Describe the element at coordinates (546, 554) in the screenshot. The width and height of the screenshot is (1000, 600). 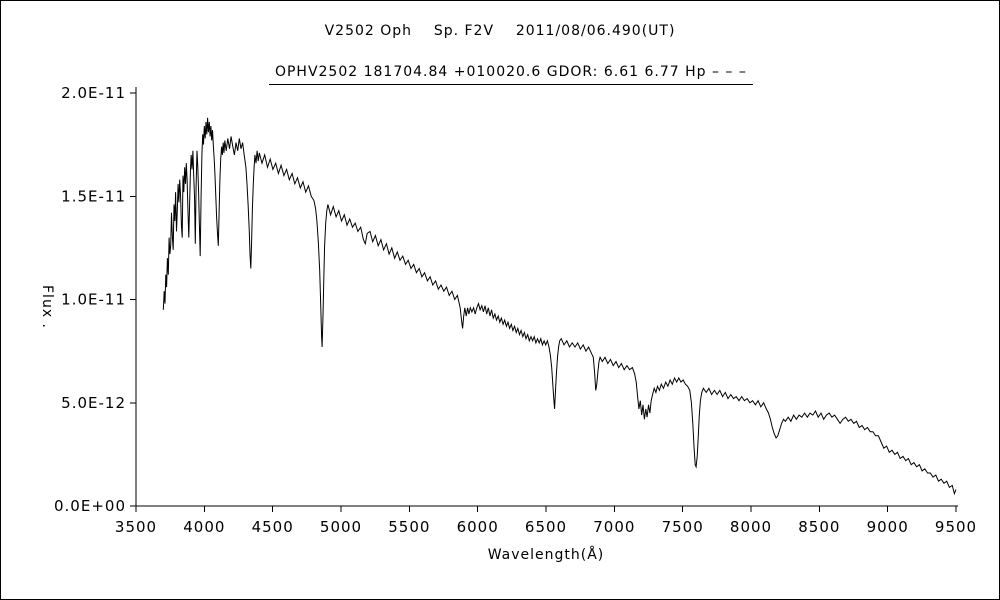
I see `x-axis-title: Wavelength(Å)` at that location.